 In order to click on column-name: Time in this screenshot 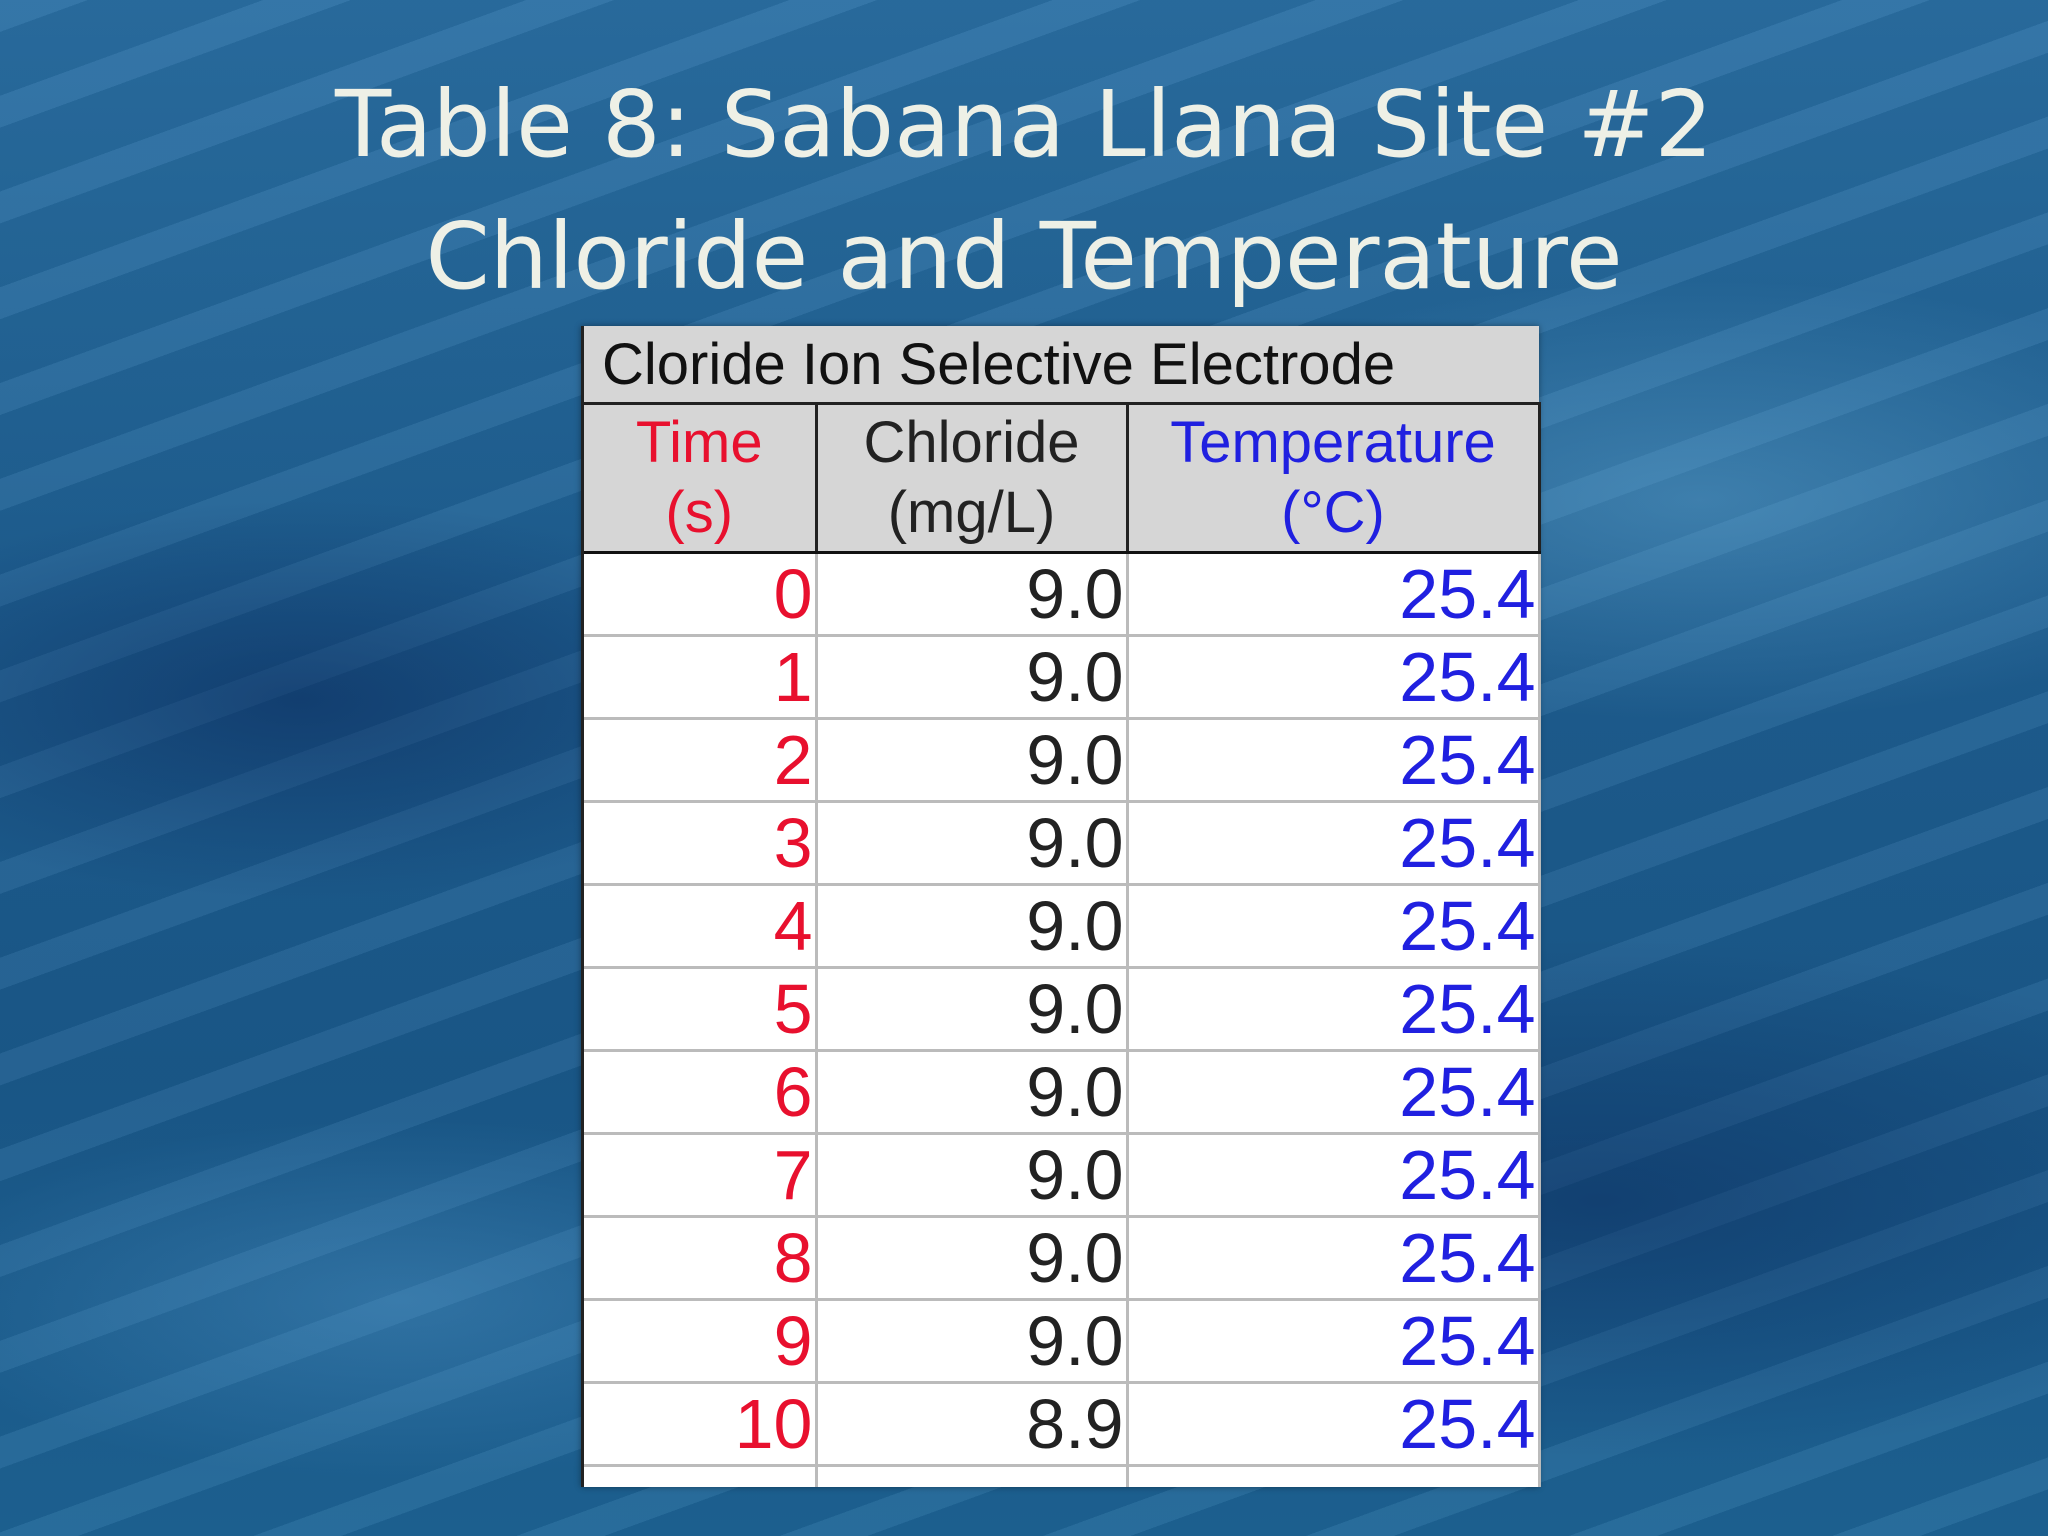, I will do `click(699, 442)`.